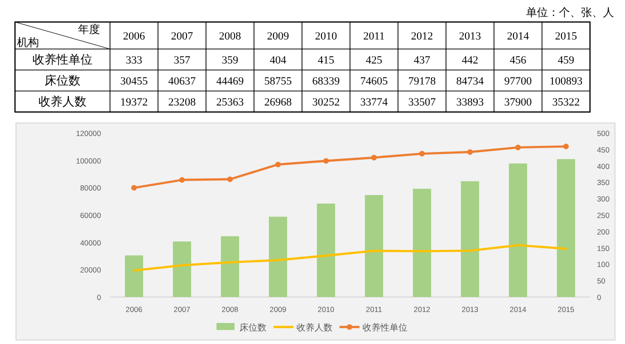  What do you see at coordinates (566, 102) in the screenshot?
I see `data-label: 35322` at bounding box center [566, 102].